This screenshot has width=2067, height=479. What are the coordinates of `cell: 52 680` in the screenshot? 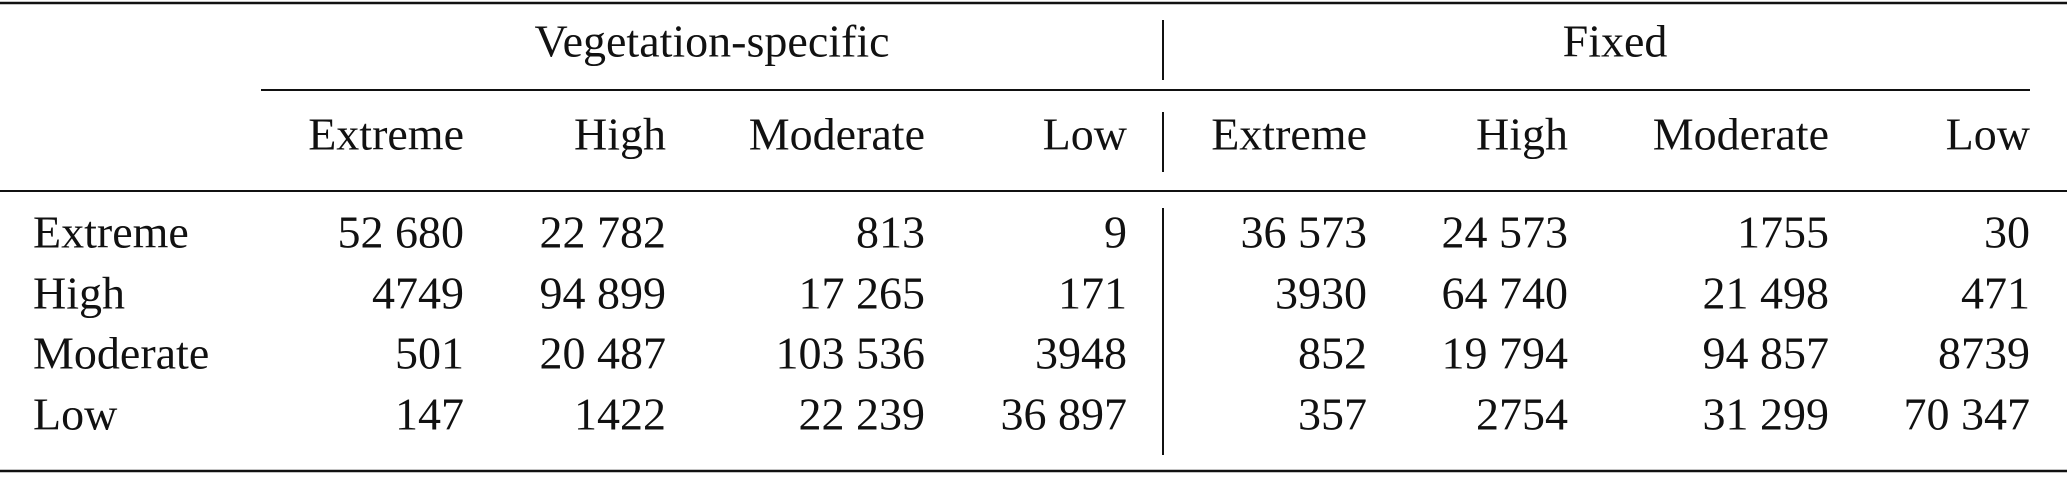 It's located at (401, 232).